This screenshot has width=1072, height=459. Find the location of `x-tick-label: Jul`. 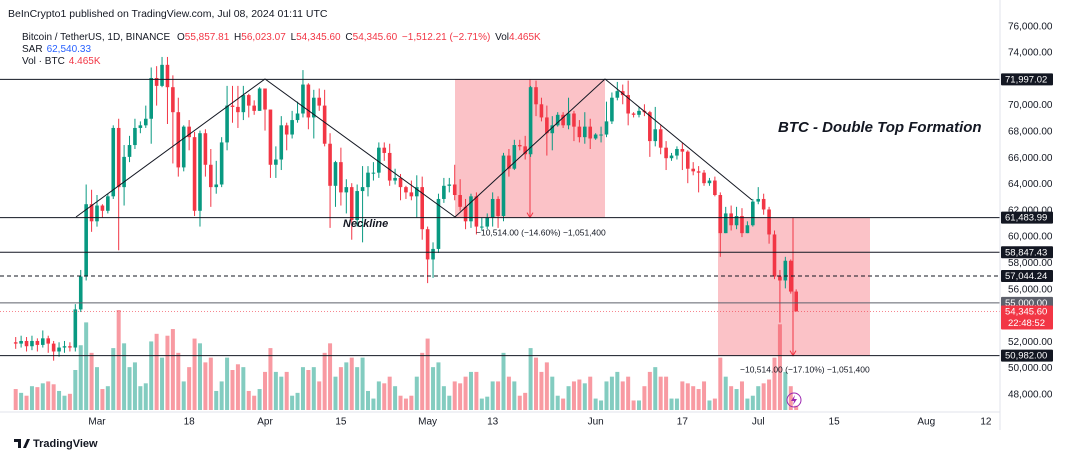

x-tick-label: Jul is located at coordinates (758, 422).